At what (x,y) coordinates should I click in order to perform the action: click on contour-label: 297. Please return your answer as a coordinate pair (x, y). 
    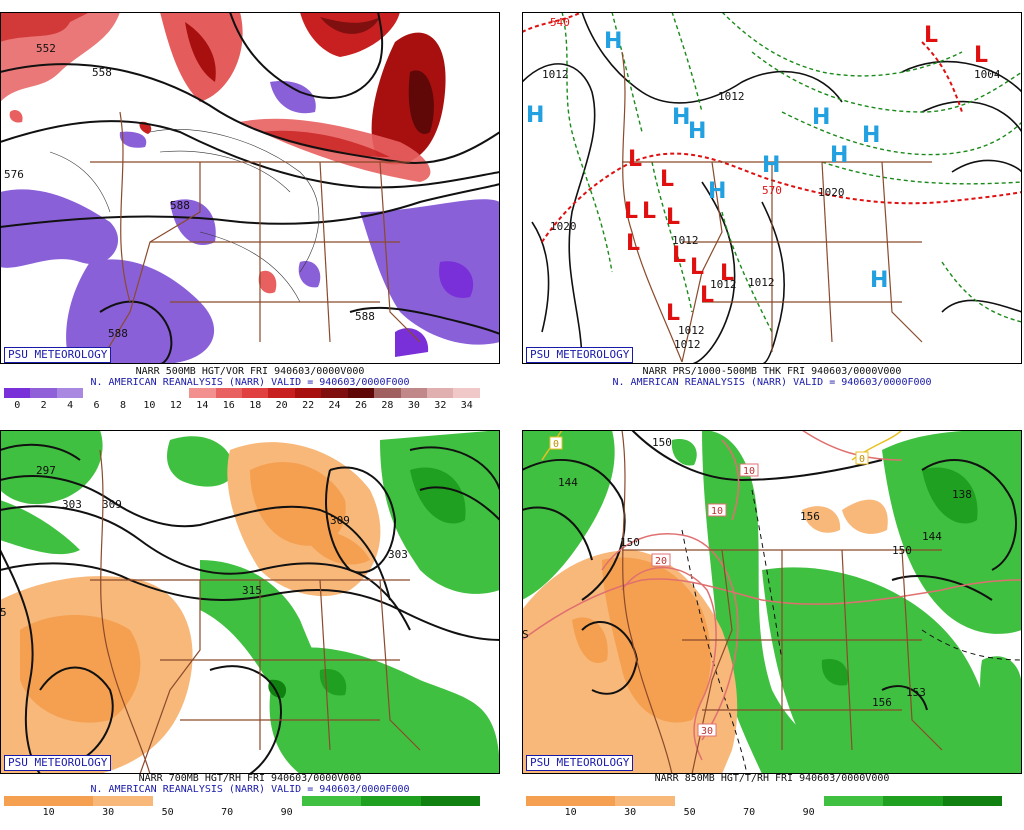
    Looking at the image, I should click on (46, 470).